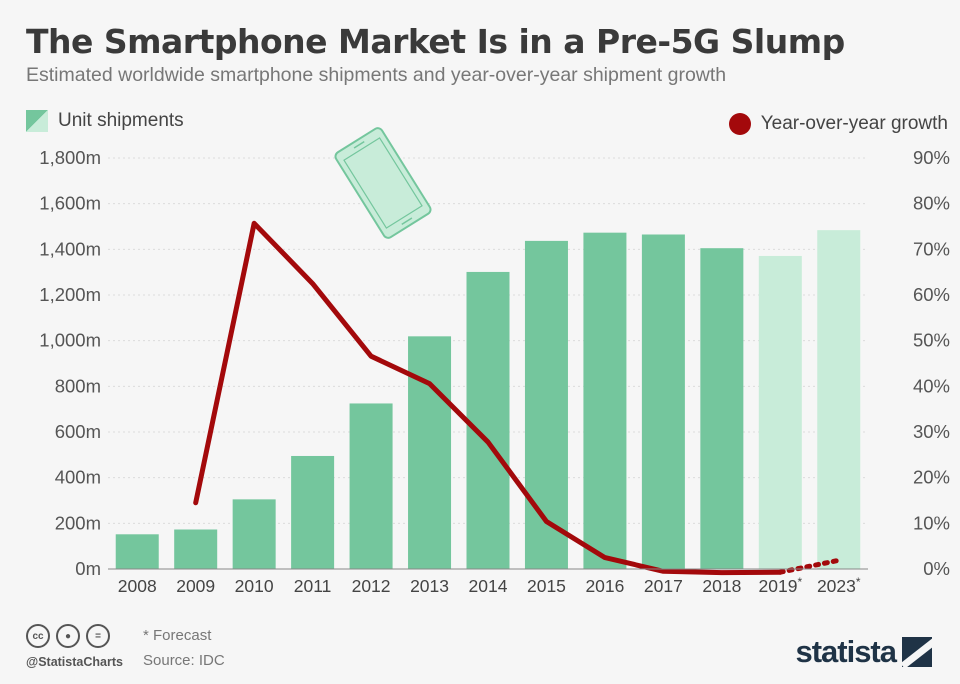 The image size is (960, 684). I want to click on y-right-tick-label: 70%, so click(931, 248).